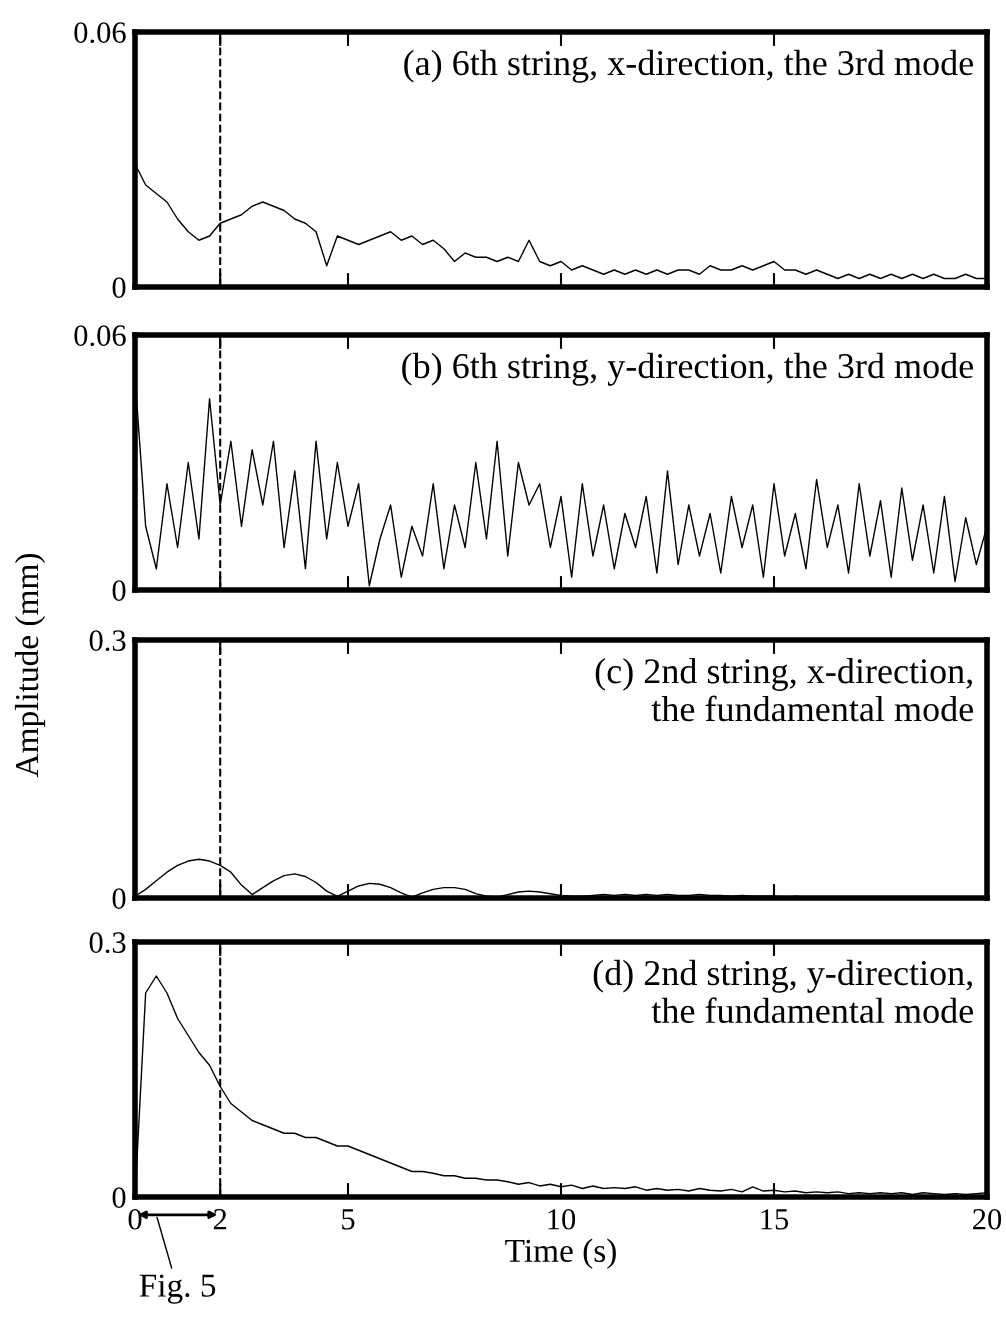 The height and width of the screenshot is (1331, 1006). I want to click on text: (d) 2nd string, y-direction, the fundamental mode, so click(783, 991).